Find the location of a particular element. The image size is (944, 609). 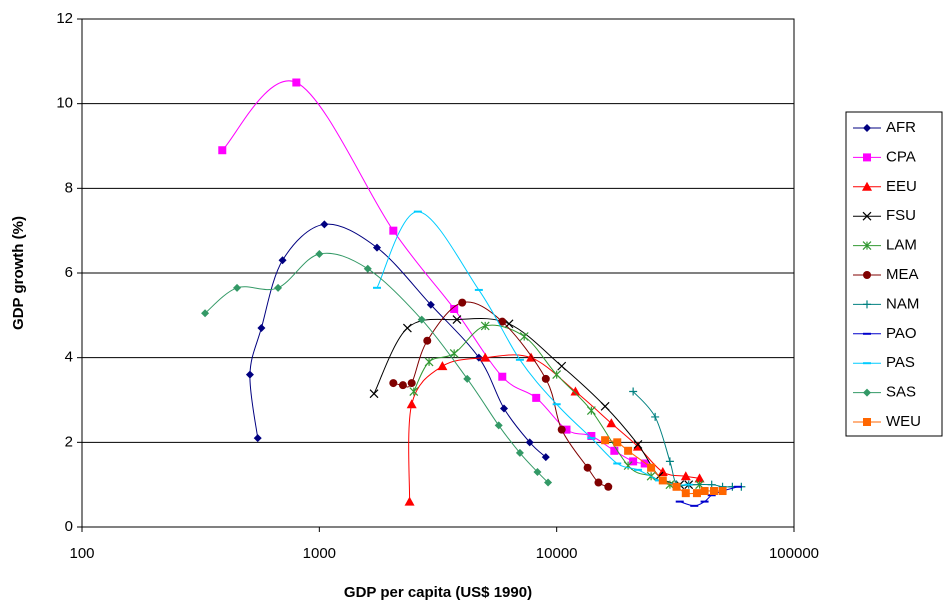

series-line is located at coordinates (531, 402).